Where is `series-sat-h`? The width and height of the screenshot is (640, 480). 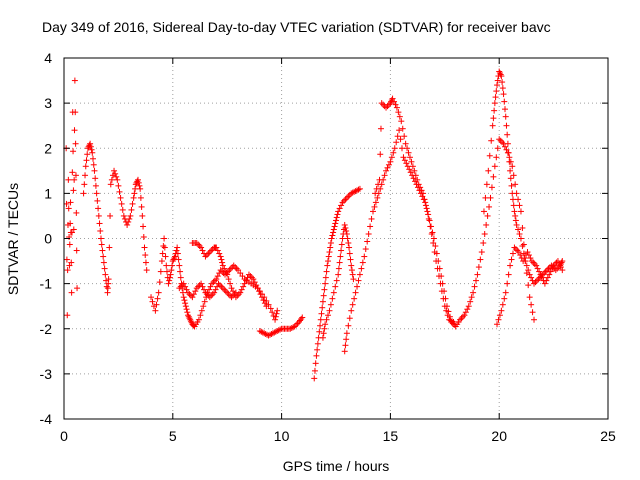
series-sat-h is located at coordinates (338, 281).